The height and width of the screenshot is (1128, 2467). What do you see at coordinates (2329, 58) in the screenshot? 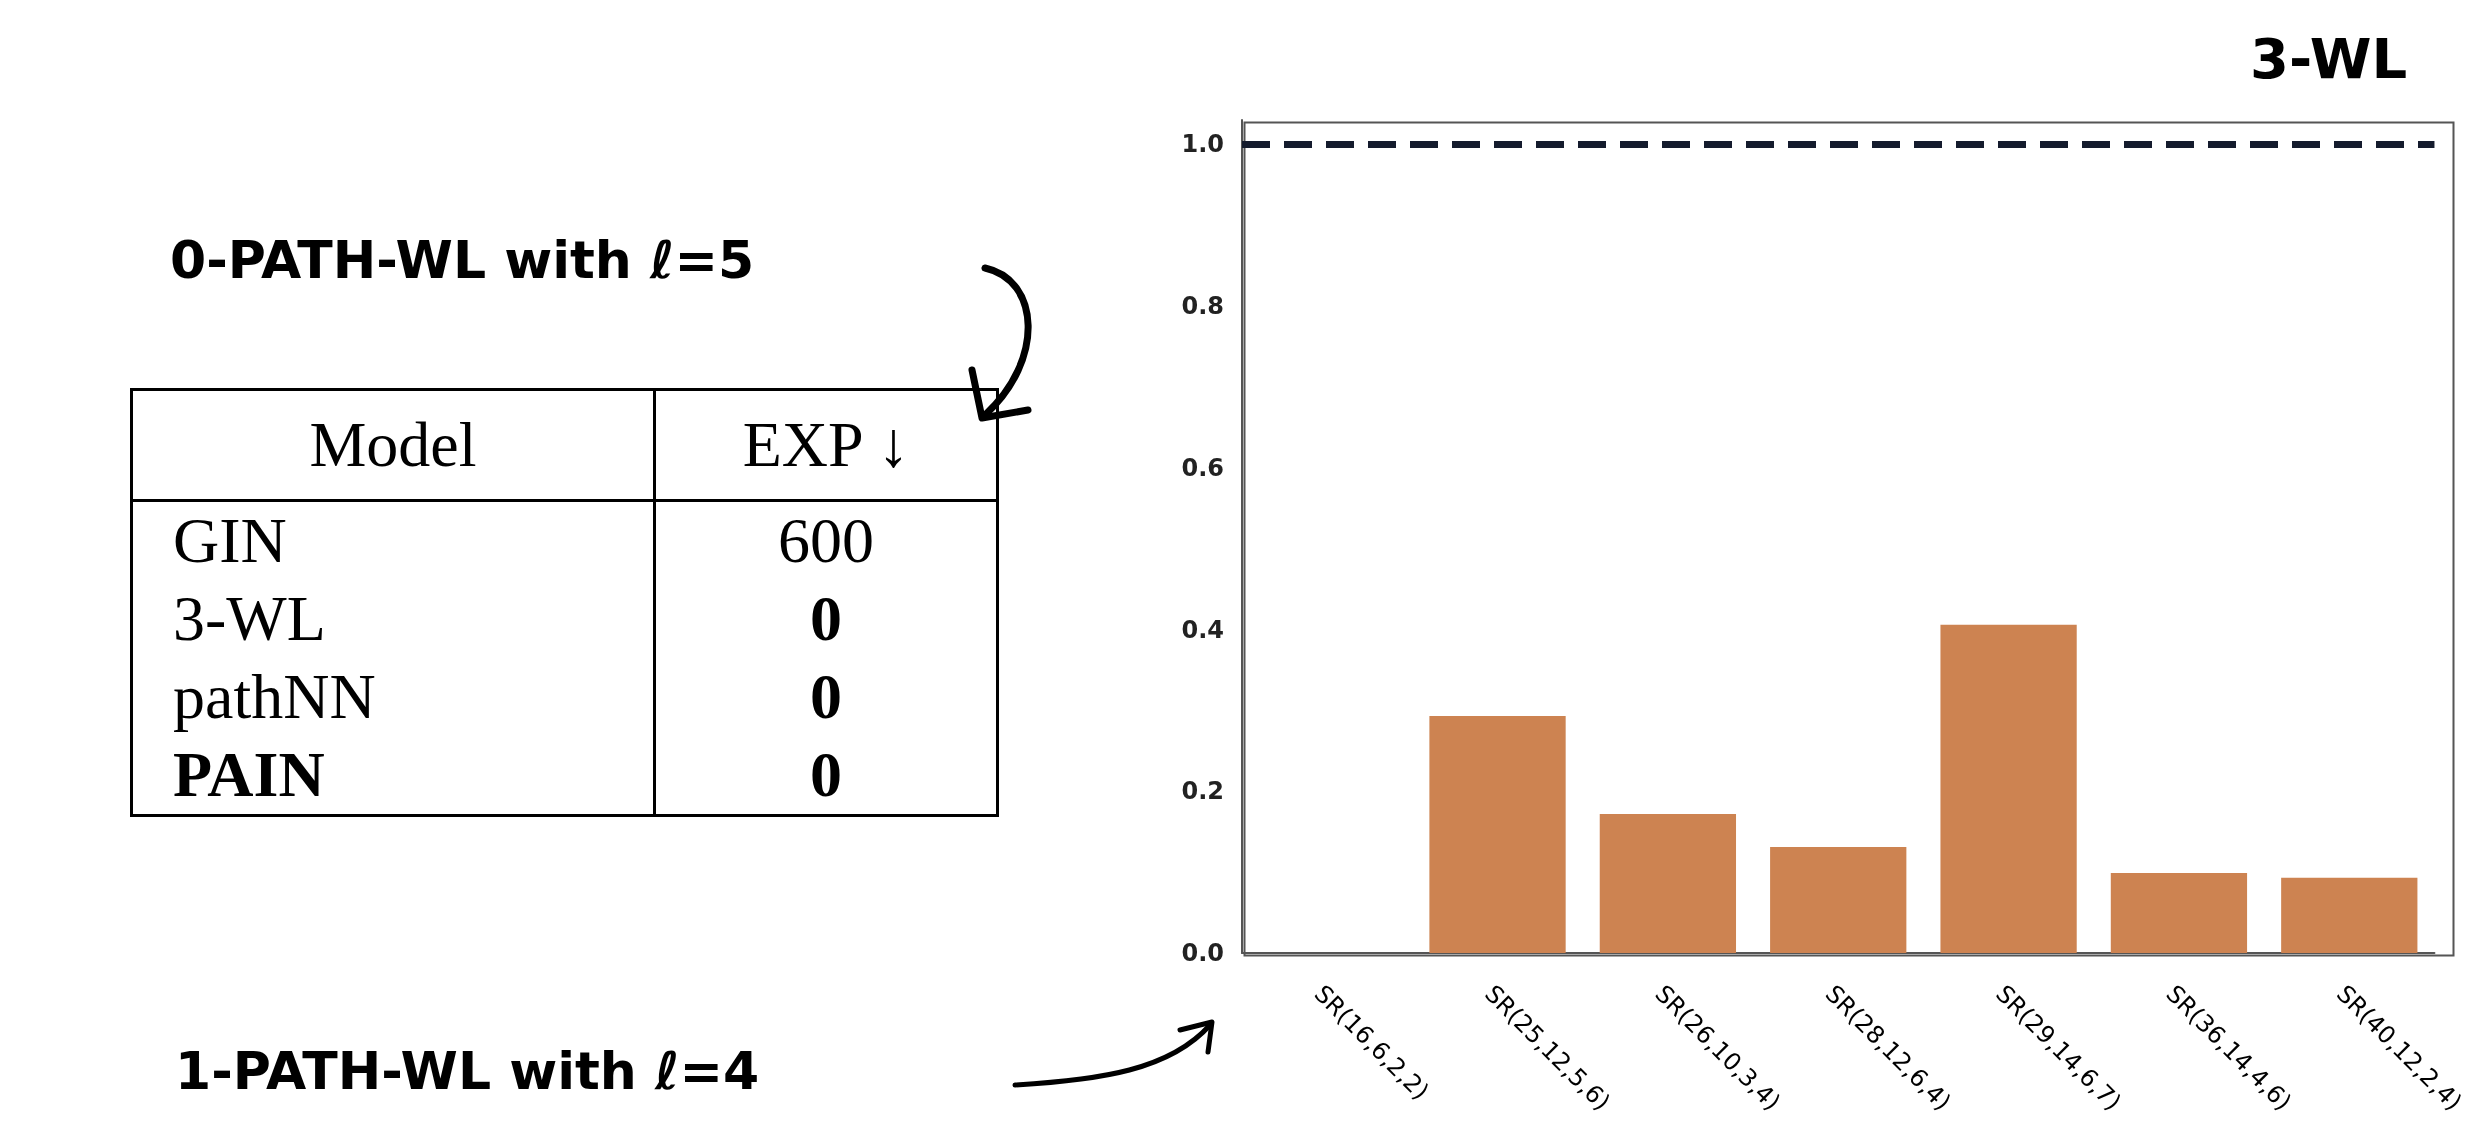
I see `ref-line-label: 3-WL` at bounding box center [2329, 58].